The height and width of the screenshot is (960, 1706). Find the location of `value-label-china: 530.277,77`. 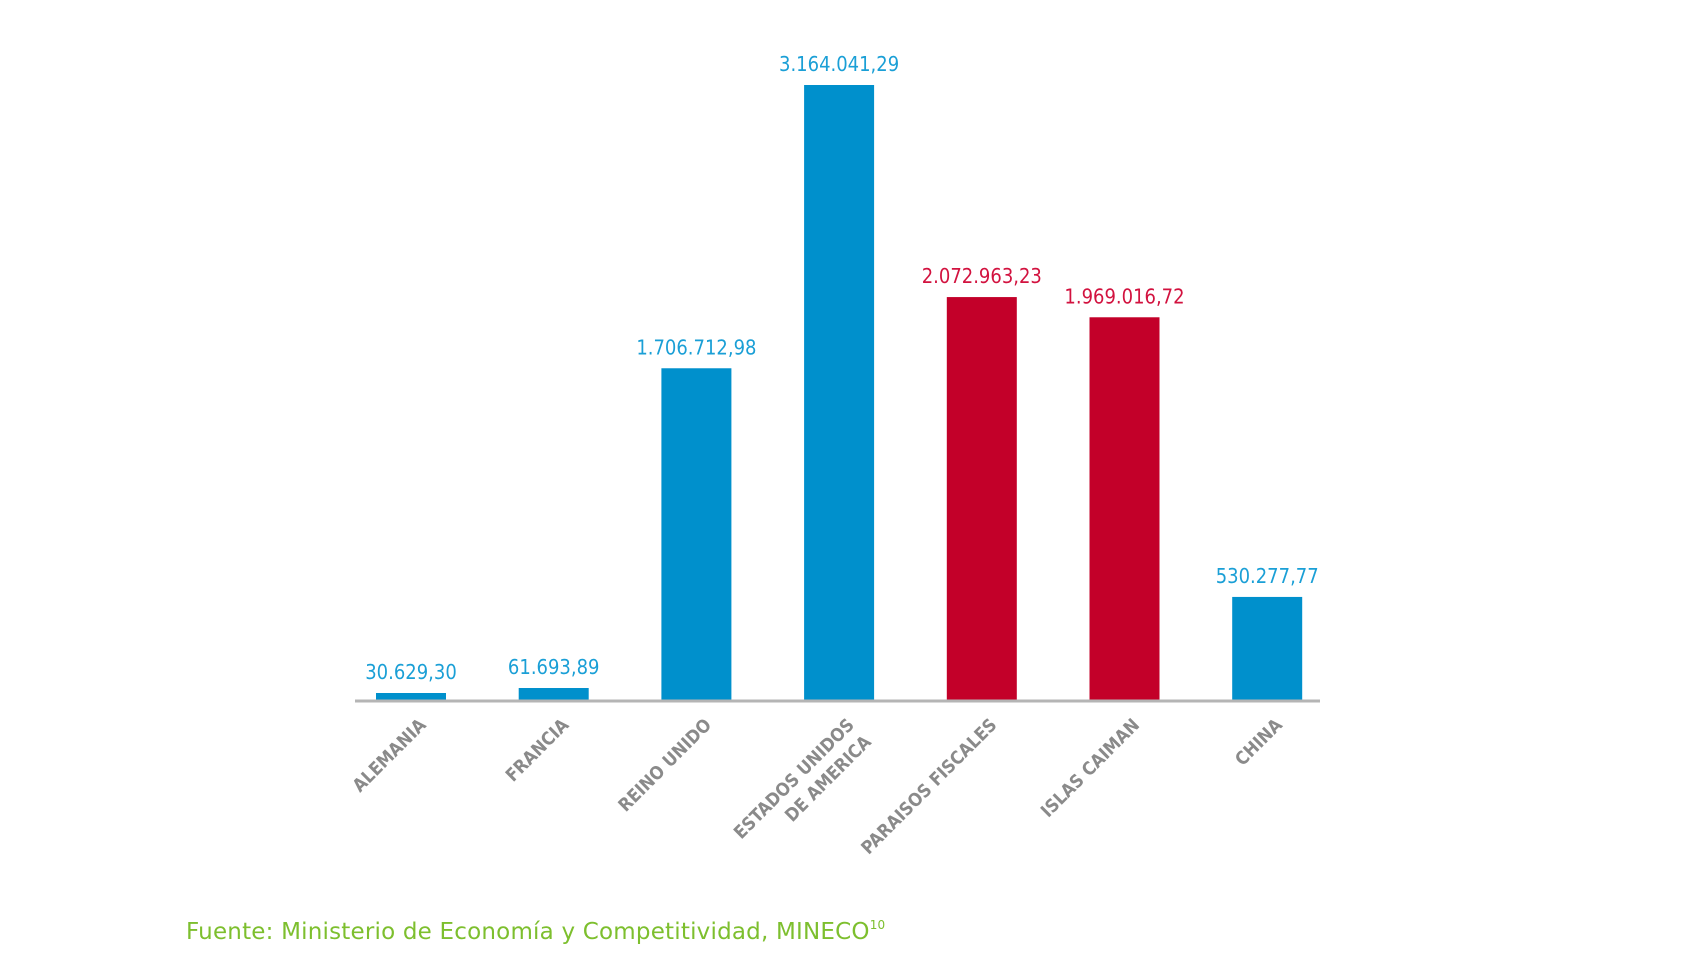

value-label-china: 530.277,77 is located at coordinates (1267, 576).